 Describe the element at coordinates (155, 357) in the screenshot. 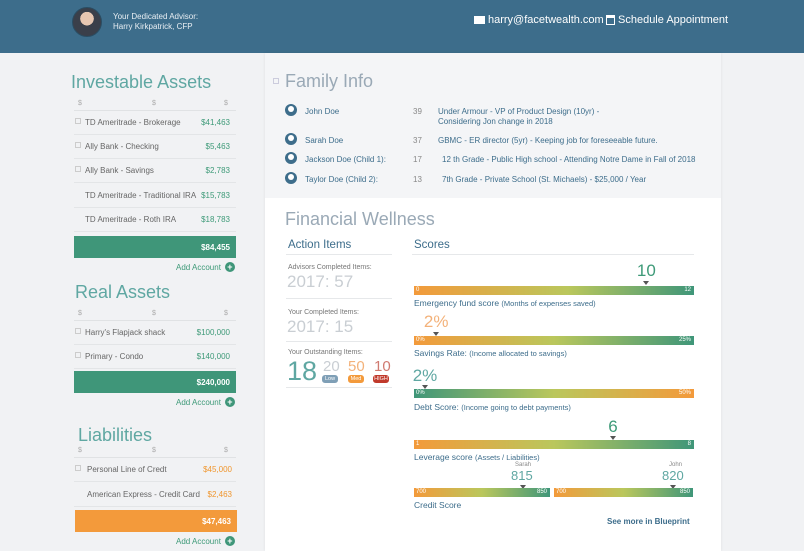

I see `real-asset-row: Primary - Condo $140,000` at that location.